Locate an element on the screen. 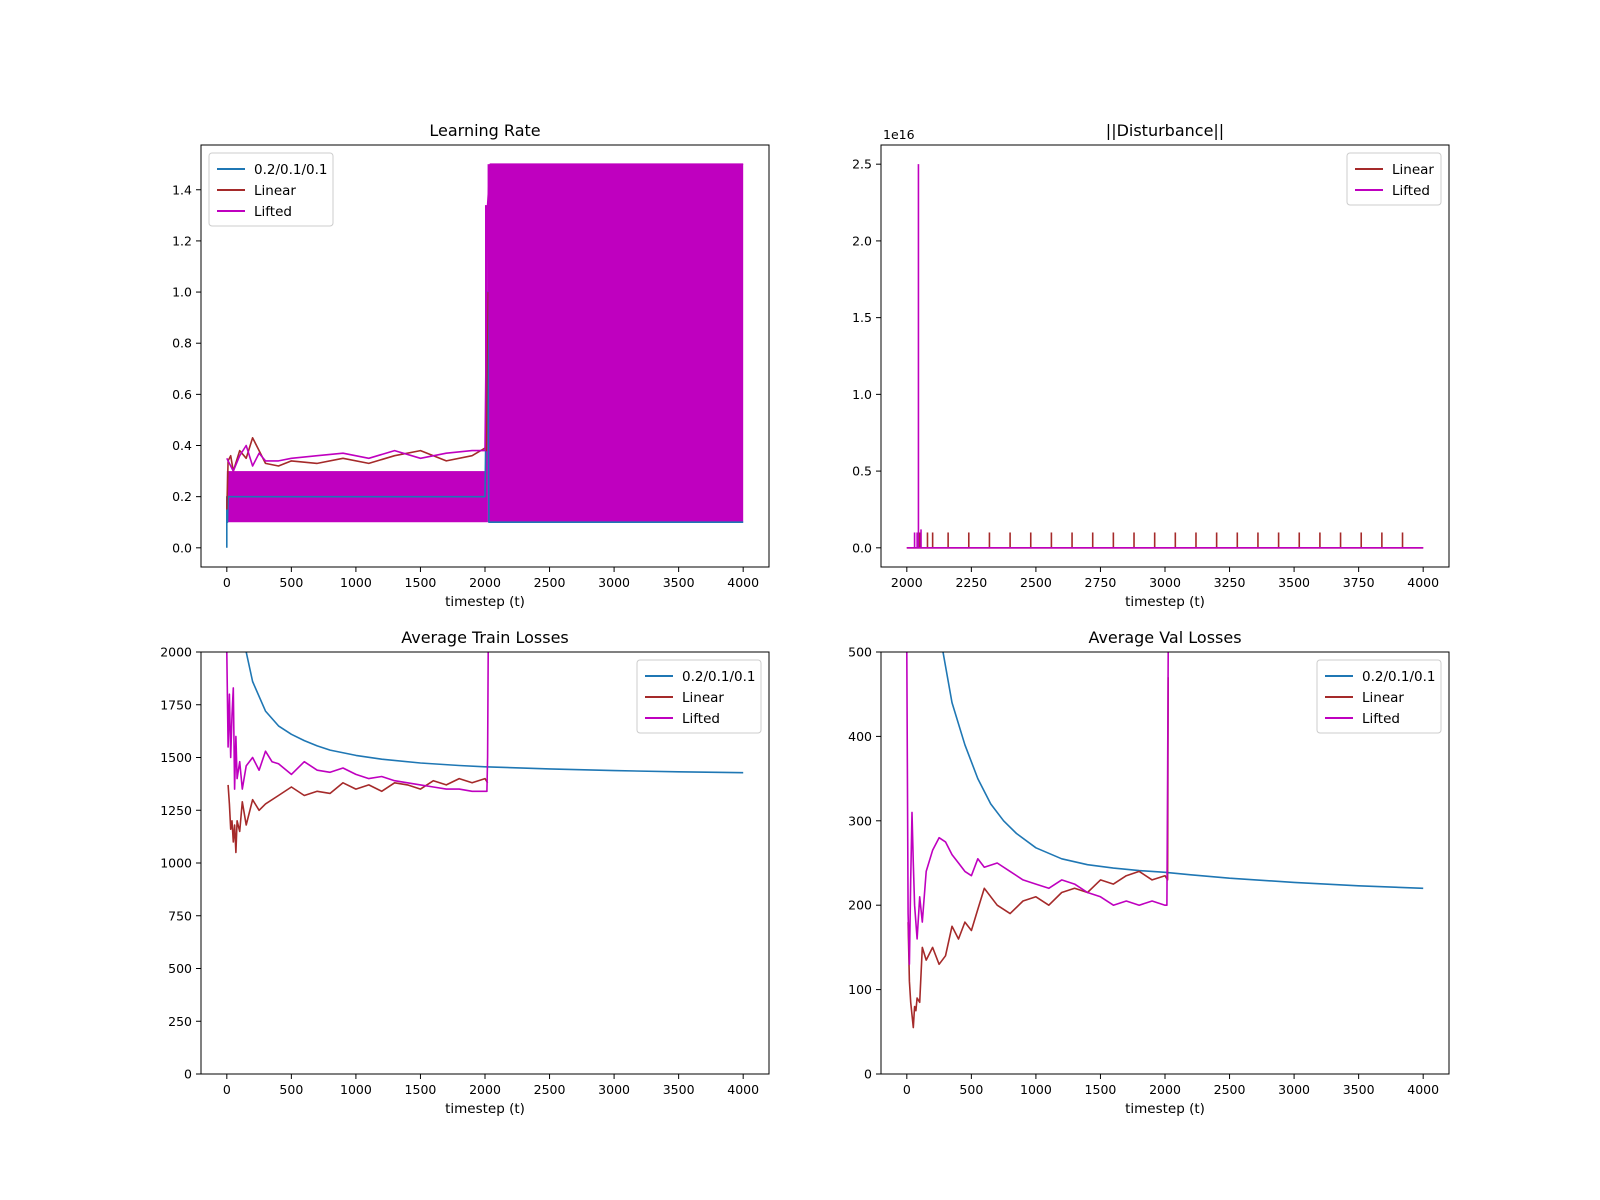 The width and height of the screenshot is (1600, 1200). y-tick-label: 1000 is located at coordinates (176, 863).